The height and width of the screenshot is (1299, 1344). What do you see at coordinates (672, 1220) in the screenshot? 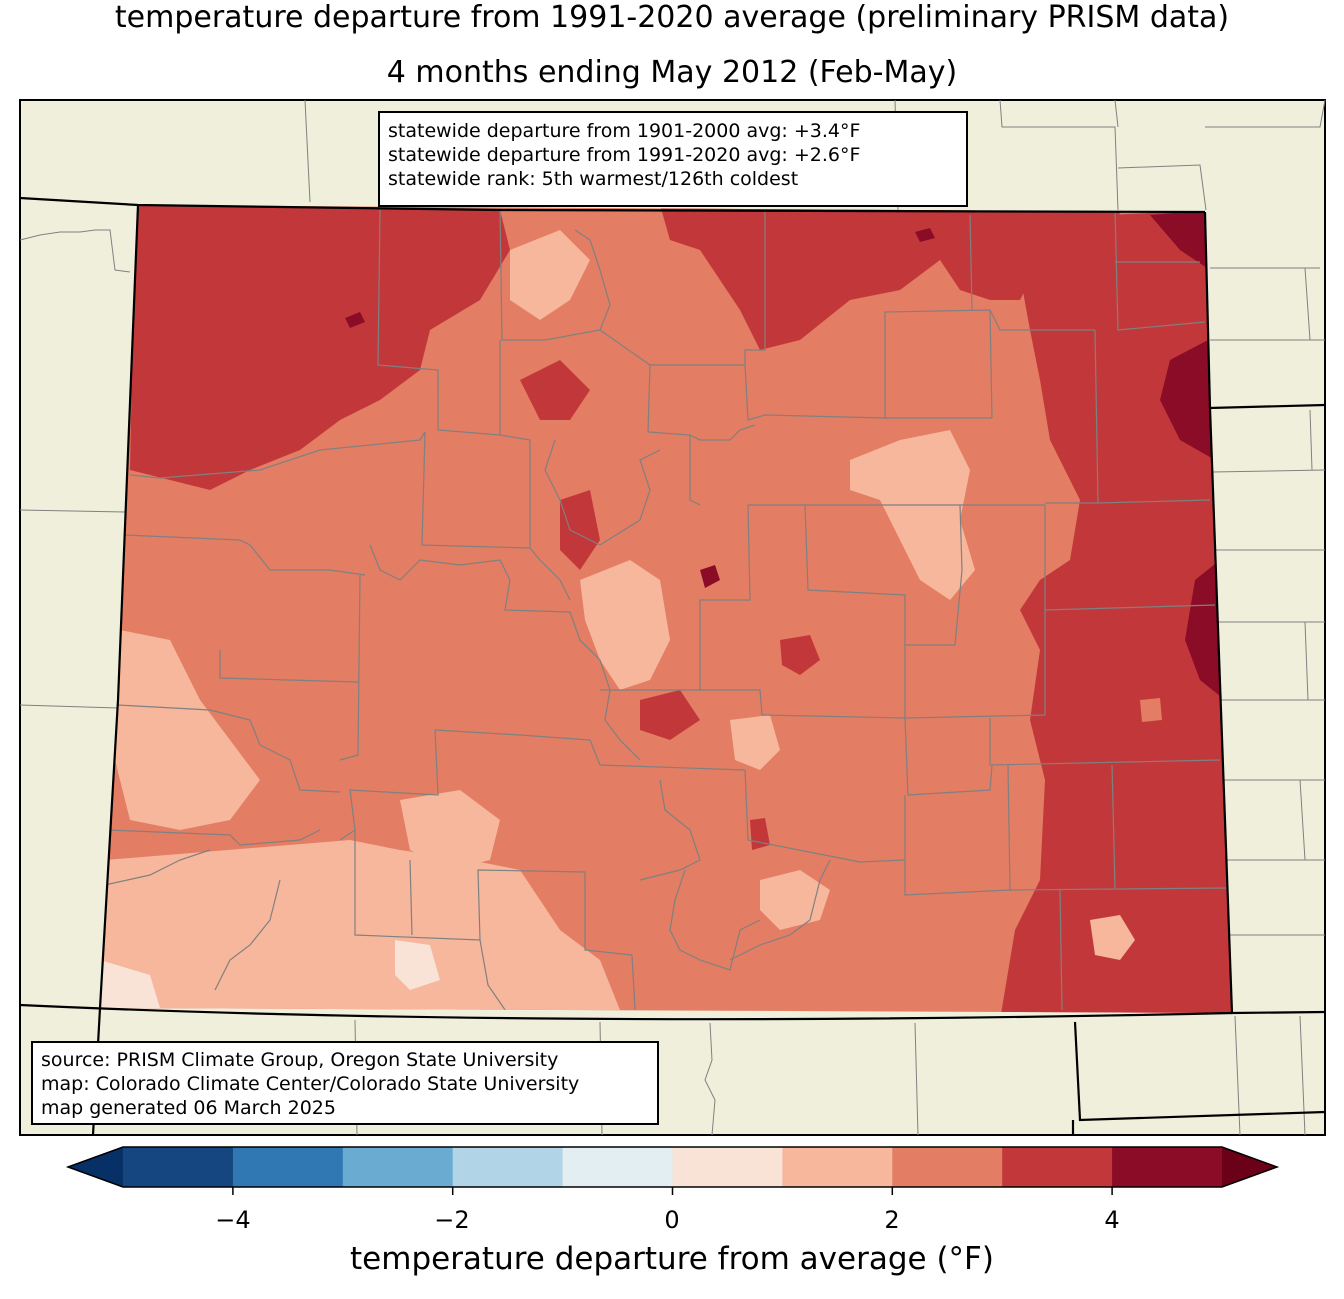
I see `colorbar-tick-label: 0` at bounding box center [672, 1220].